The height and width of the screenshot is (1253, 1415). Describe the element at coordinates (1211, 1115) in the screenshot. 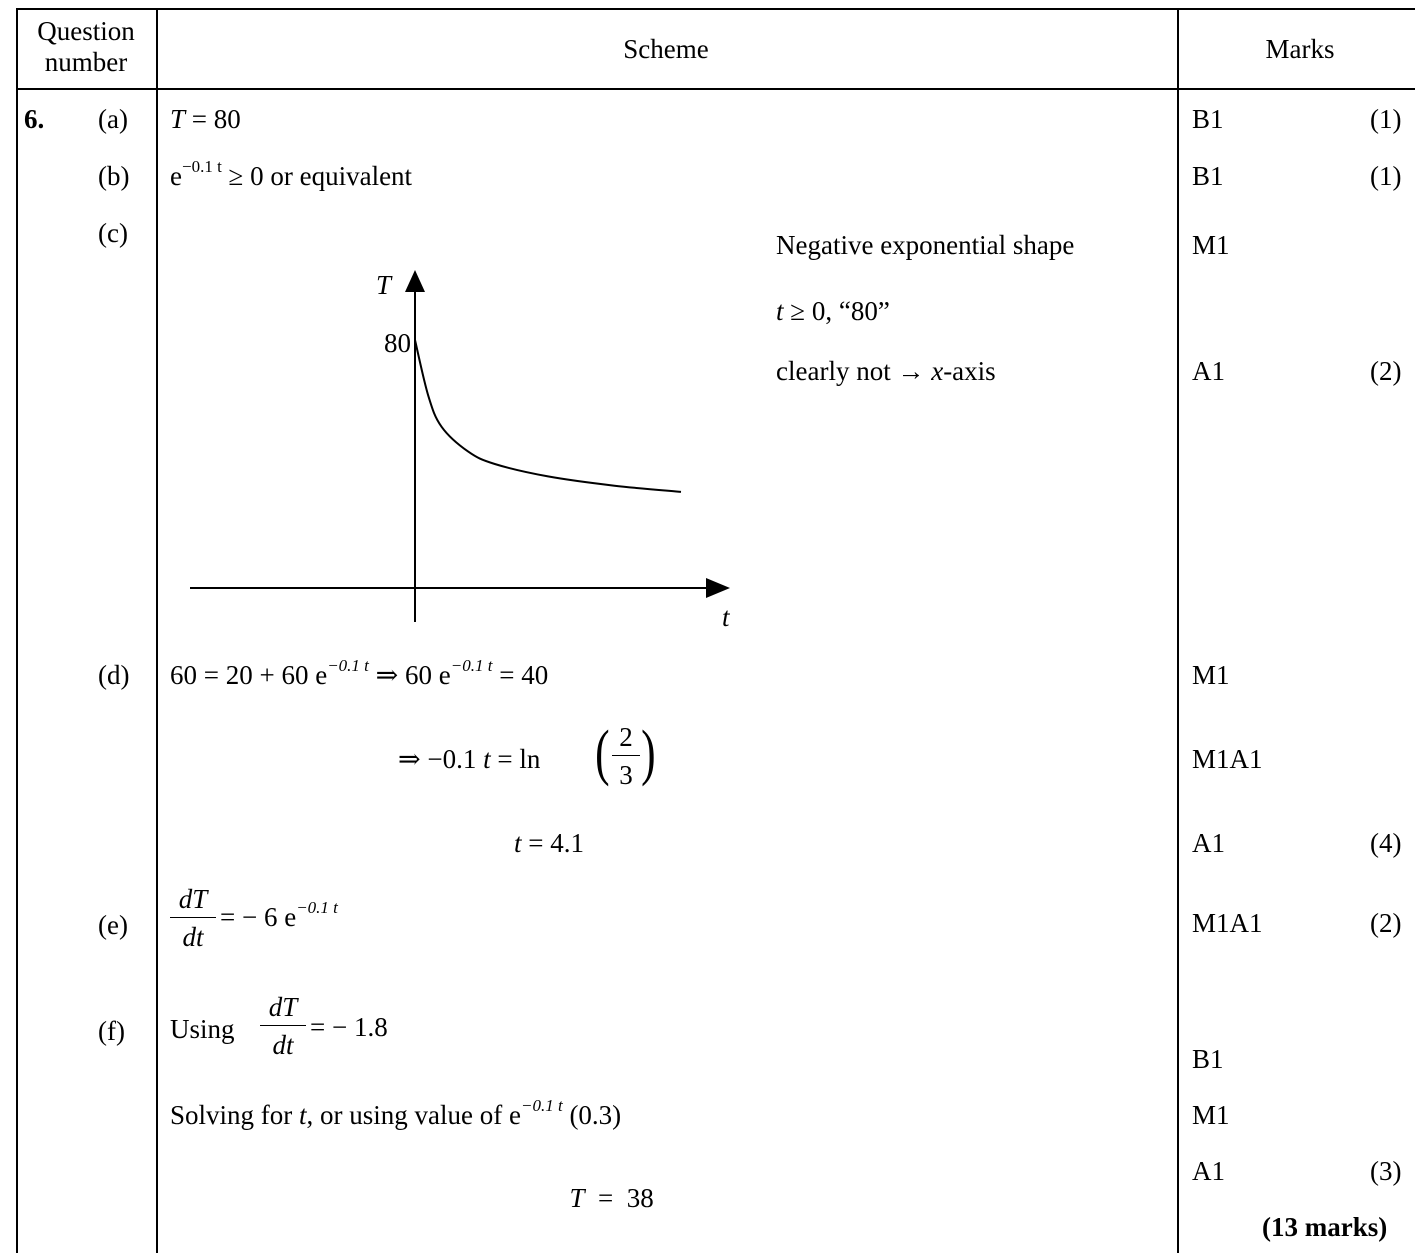

I see `part-f-mark-2: M1` at that location.